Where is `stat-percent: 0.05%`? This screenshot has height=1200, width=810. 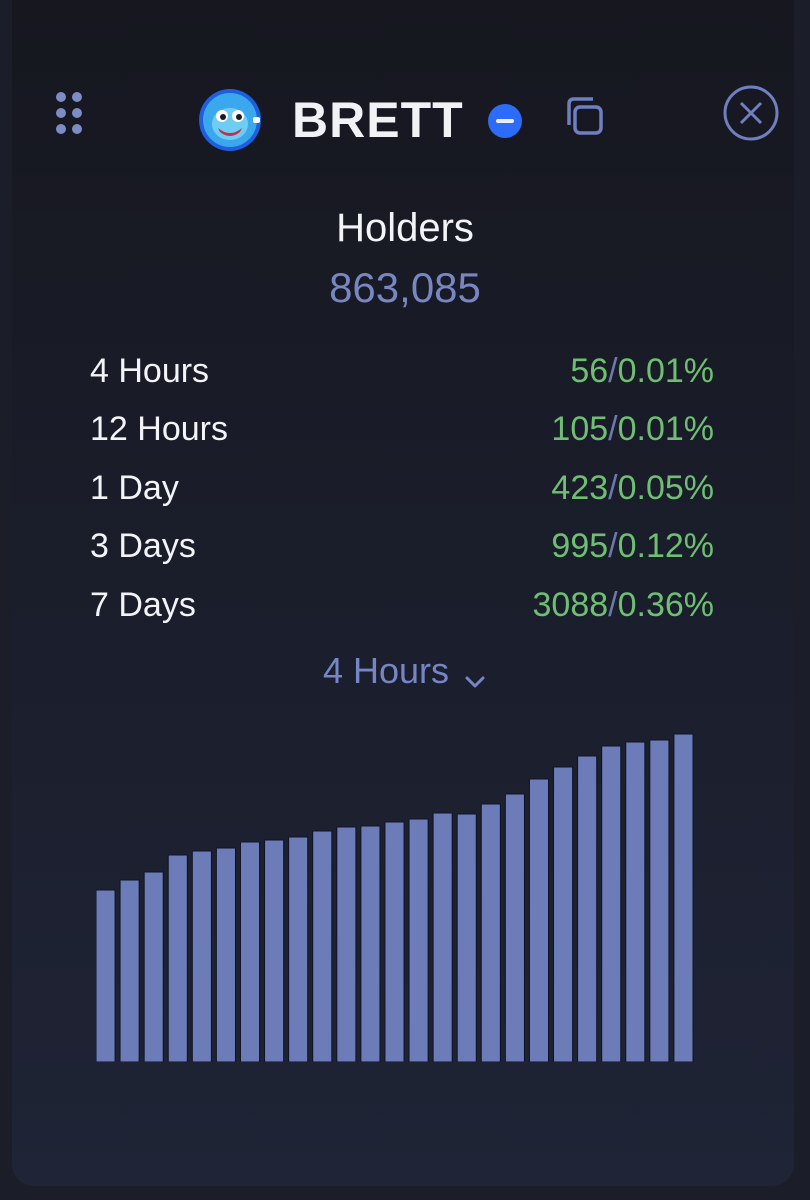 stat-percent: 0.05% is located at coordinates (665, 487).